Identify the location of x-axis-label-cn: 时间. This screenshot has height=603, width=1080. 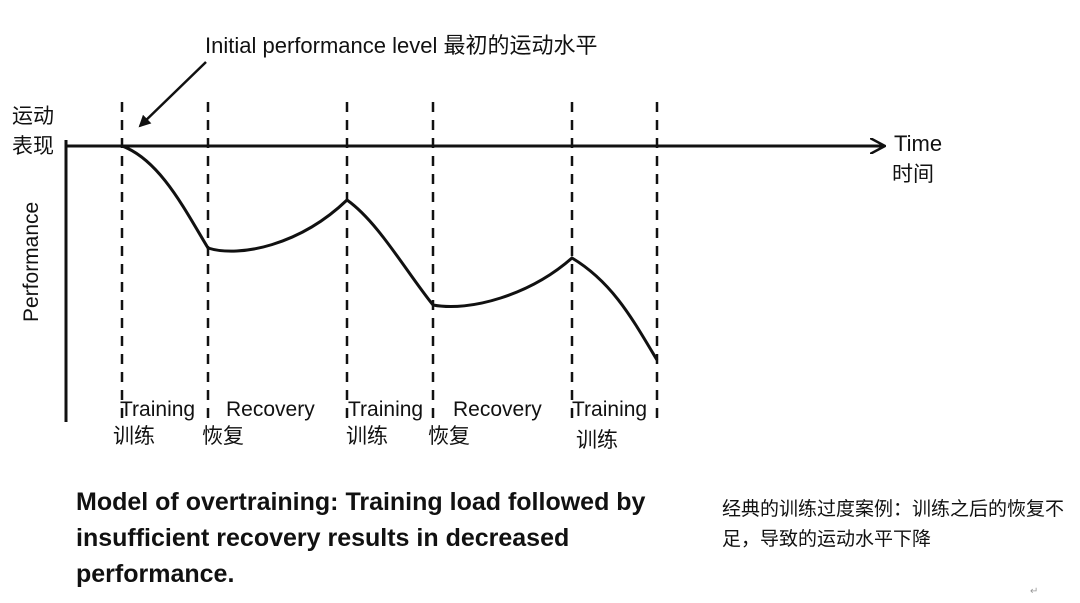
(913, 174).